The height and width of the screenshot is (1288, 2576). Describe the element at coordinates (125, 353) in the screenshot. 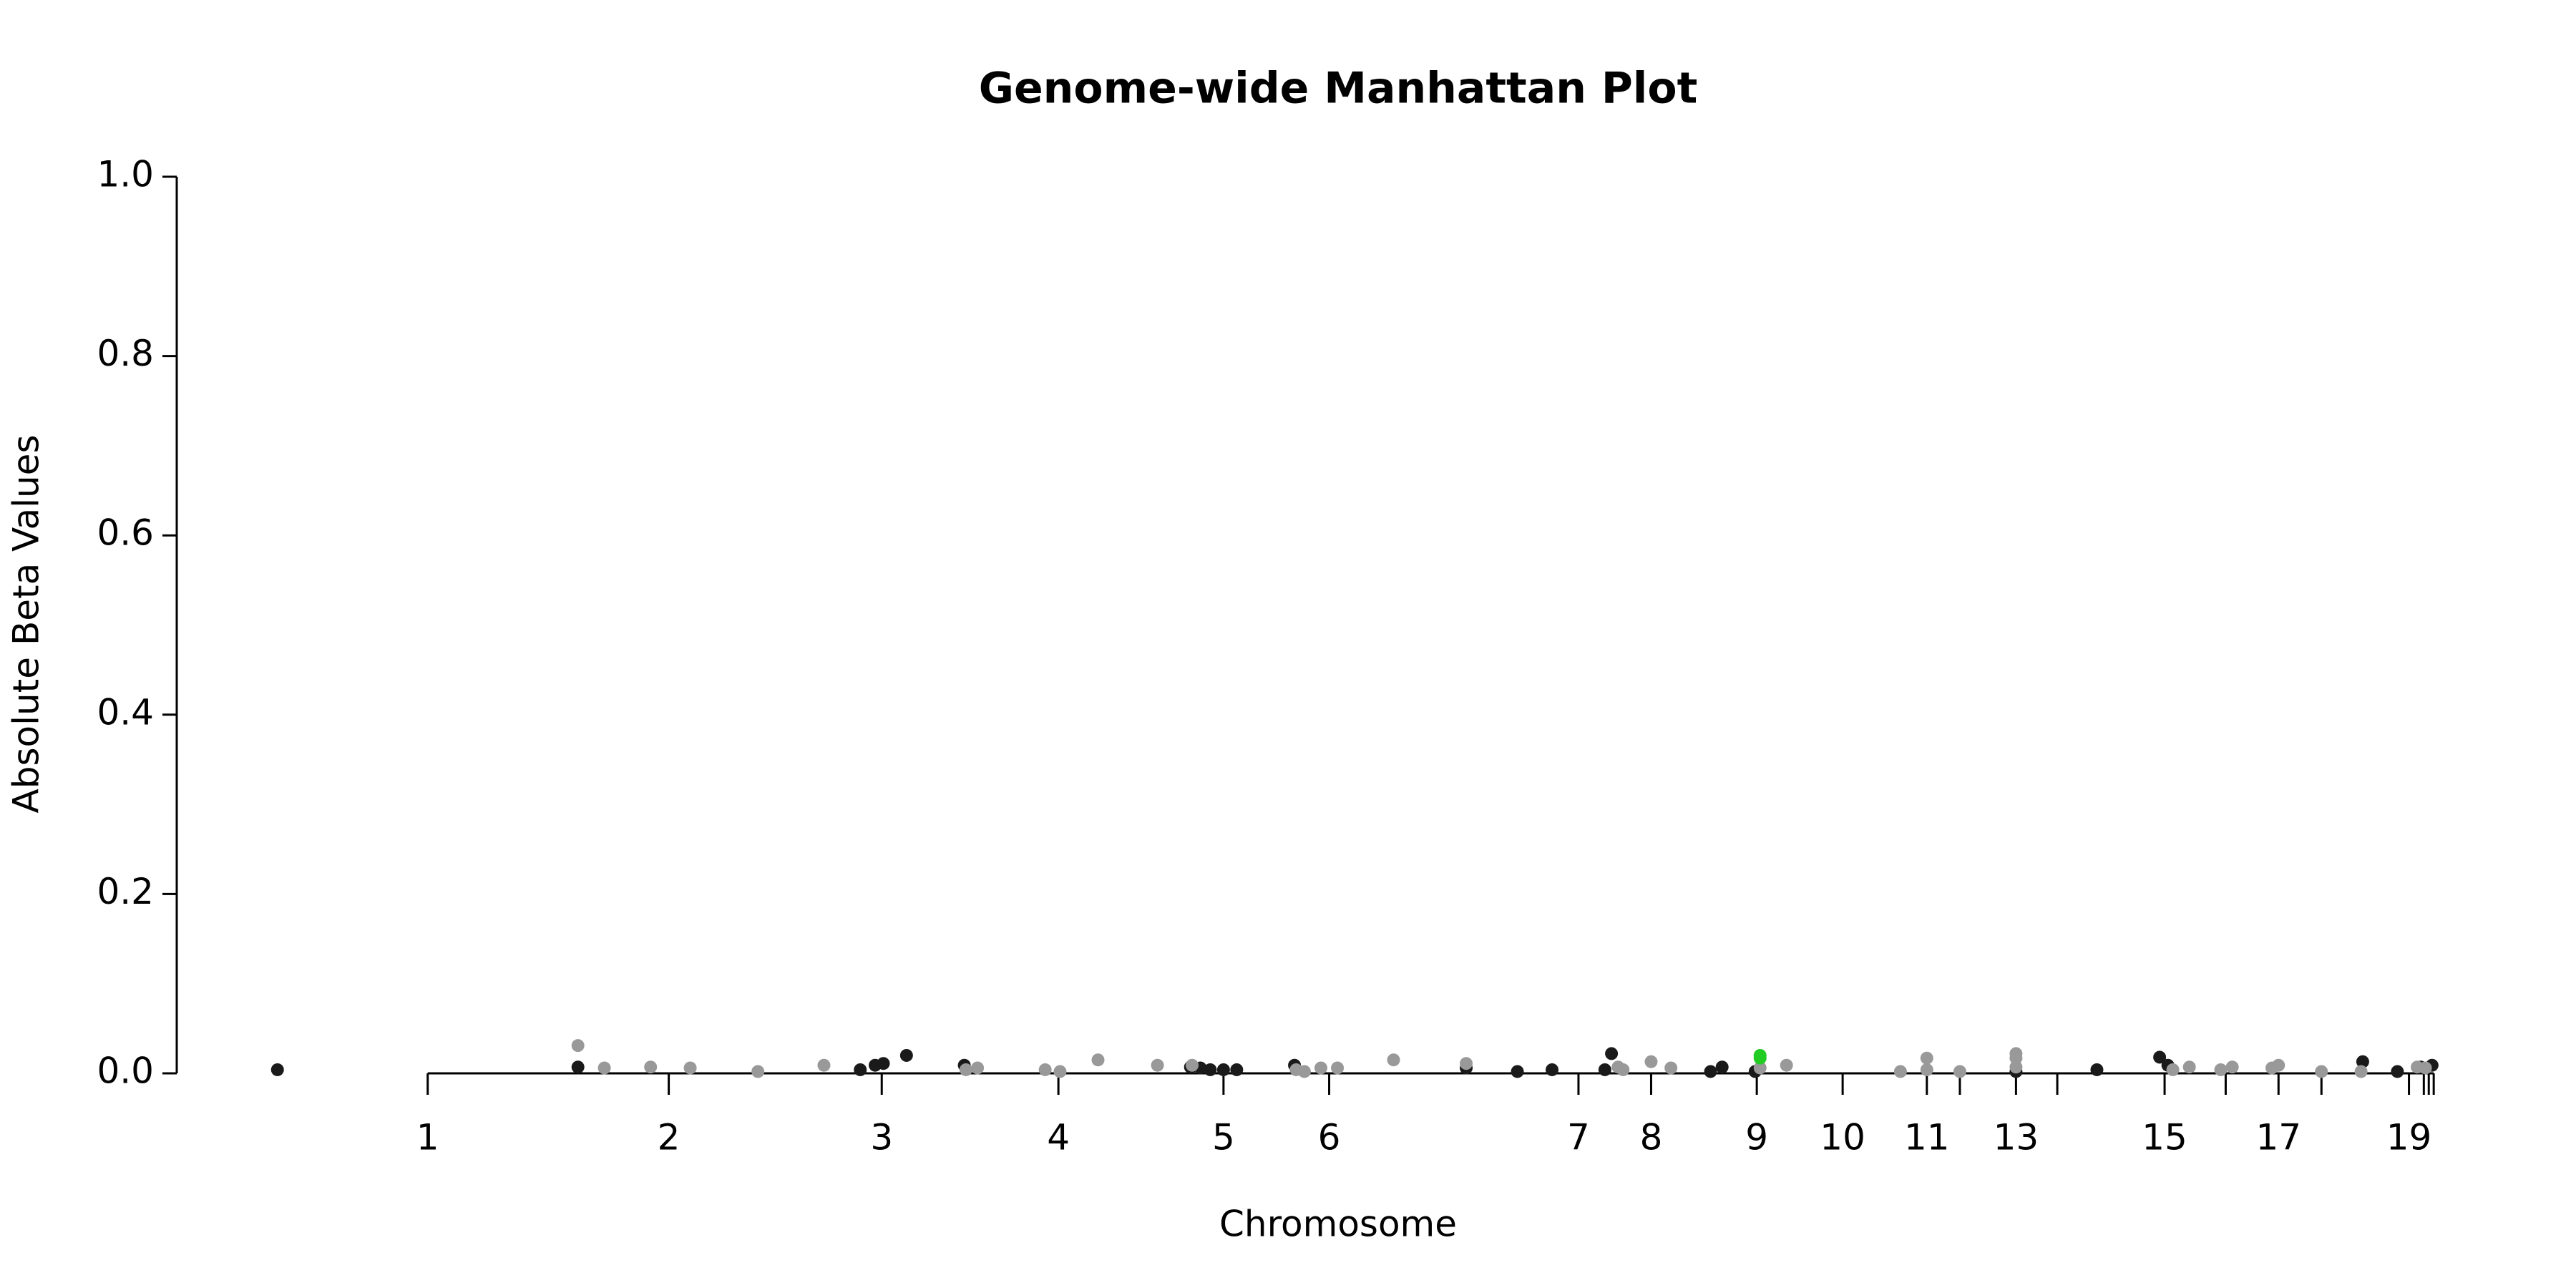

I see `y-tick-label: 0.8` at that location.